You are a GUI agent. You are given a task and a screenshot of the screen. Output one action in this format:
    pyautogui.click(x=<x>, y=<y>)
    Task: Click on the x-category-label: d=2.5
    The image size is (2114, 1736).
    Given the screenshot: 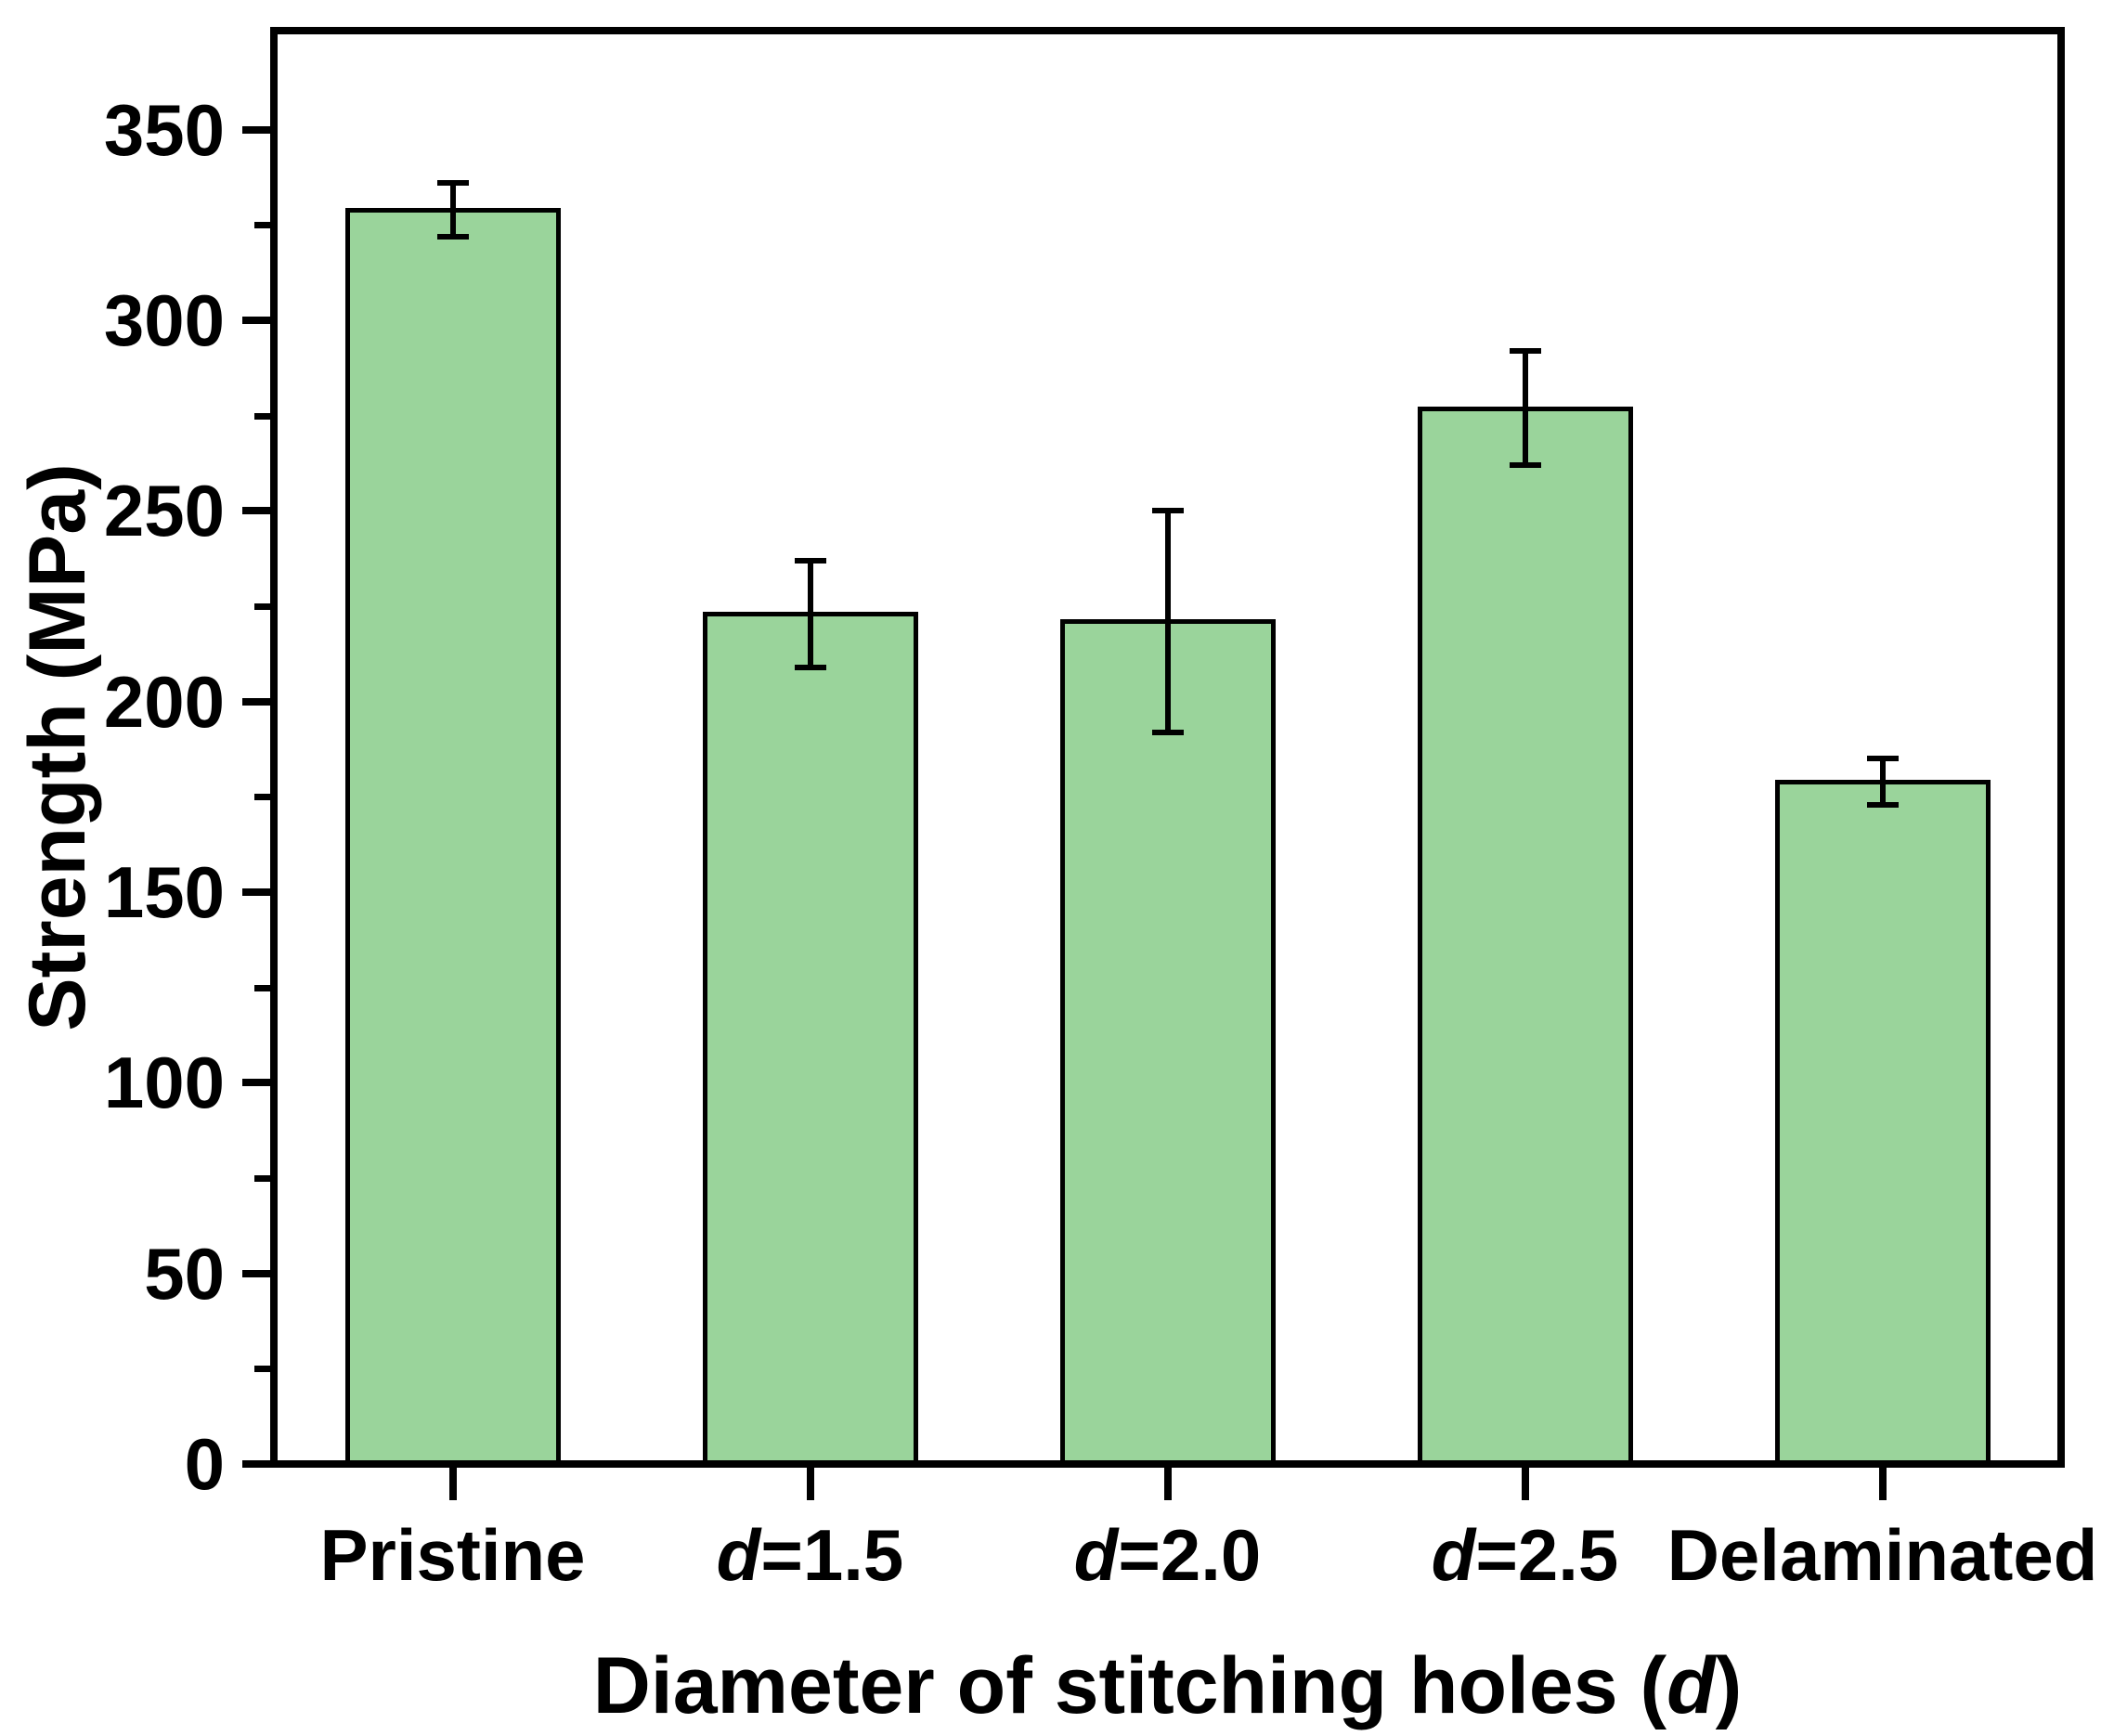 What is the action you would take?
    pyautogui.click(x=1525, y=1555)
    